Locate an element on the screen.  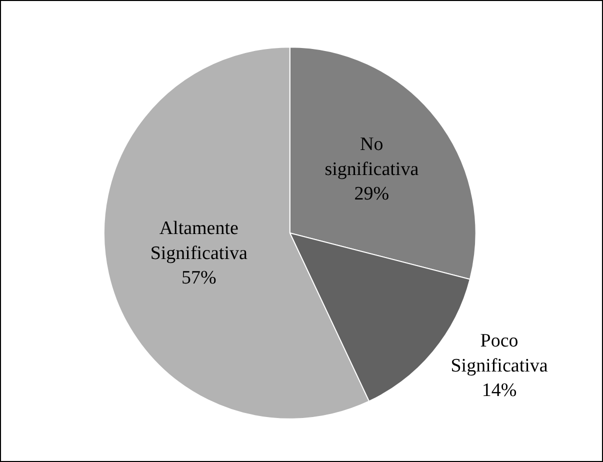
slice-label: No significativa is located at coordinates (372, 157).